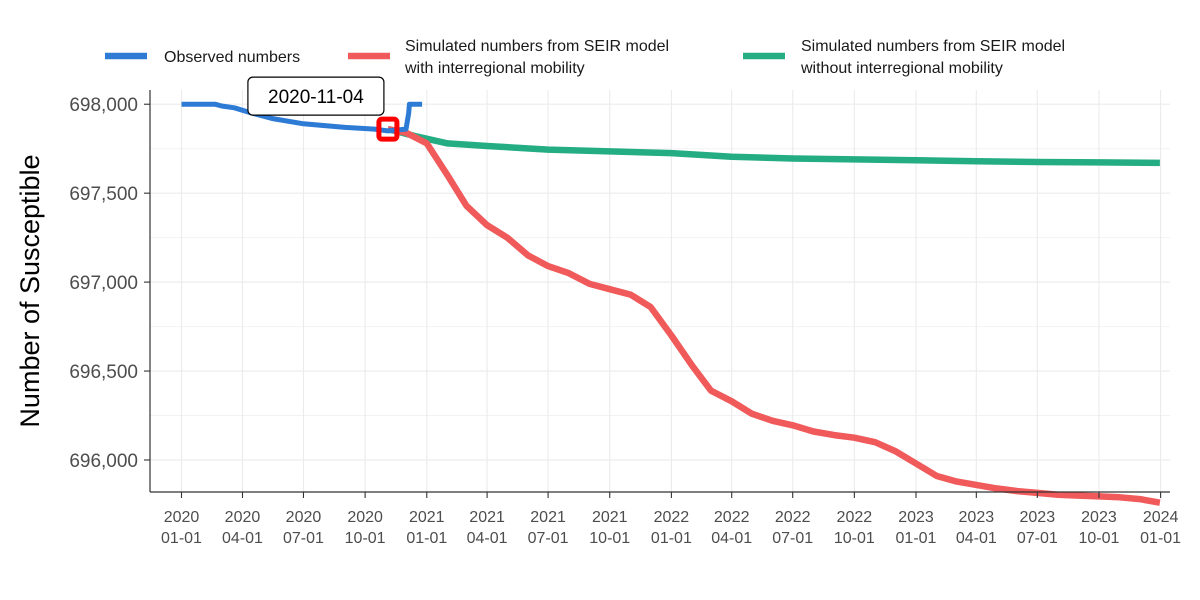 This screenshot has width=1200, height=600. I want to click on legend-item-with-mobility-label-line2: with interregional mobility, so click(494, 68).